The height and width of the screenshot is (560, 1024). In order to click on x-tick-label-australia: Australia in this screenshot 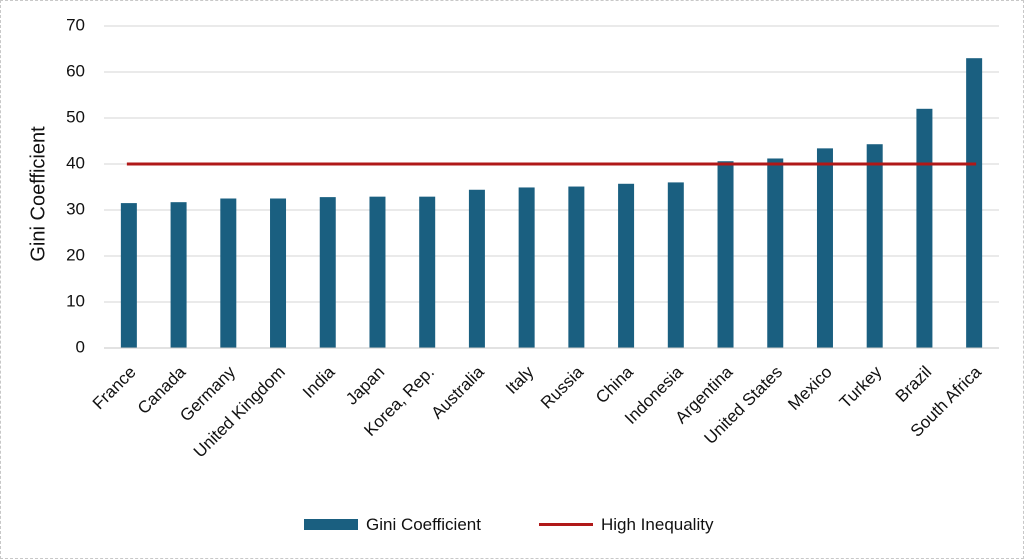, I will do `click(458, 392)`.